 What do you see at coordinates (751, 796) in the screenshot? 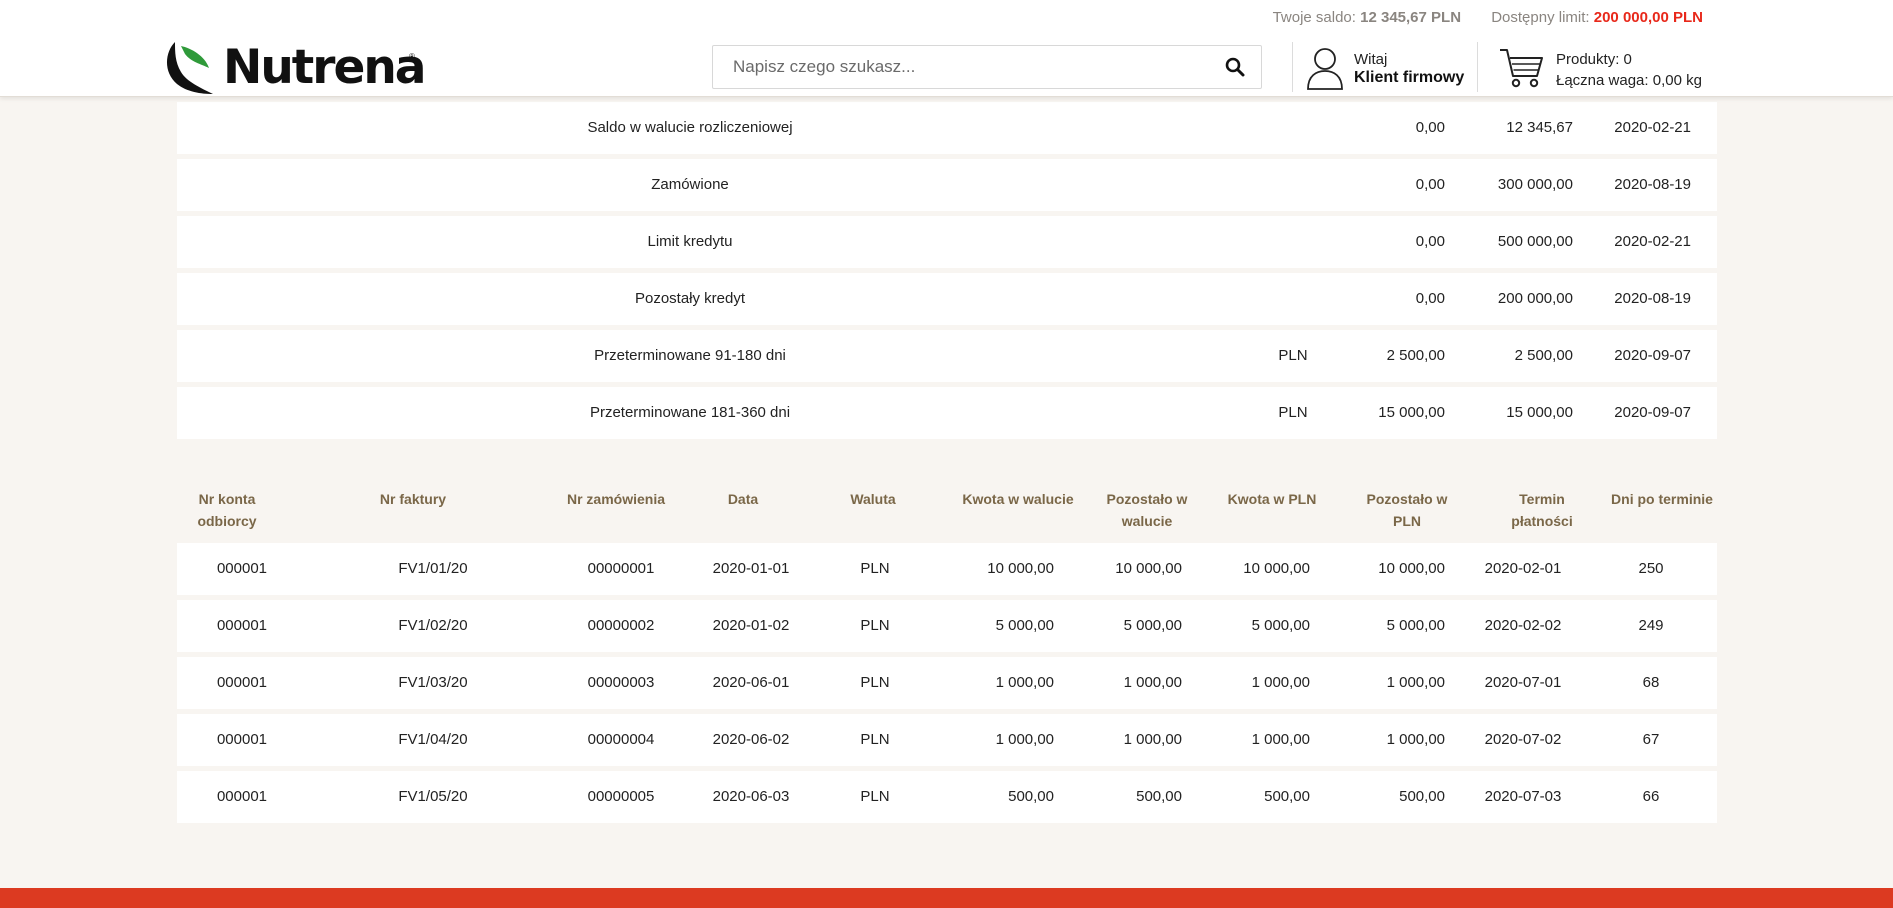
I see `cell-date: 2020-06-03` at bounding box center [751, 796].